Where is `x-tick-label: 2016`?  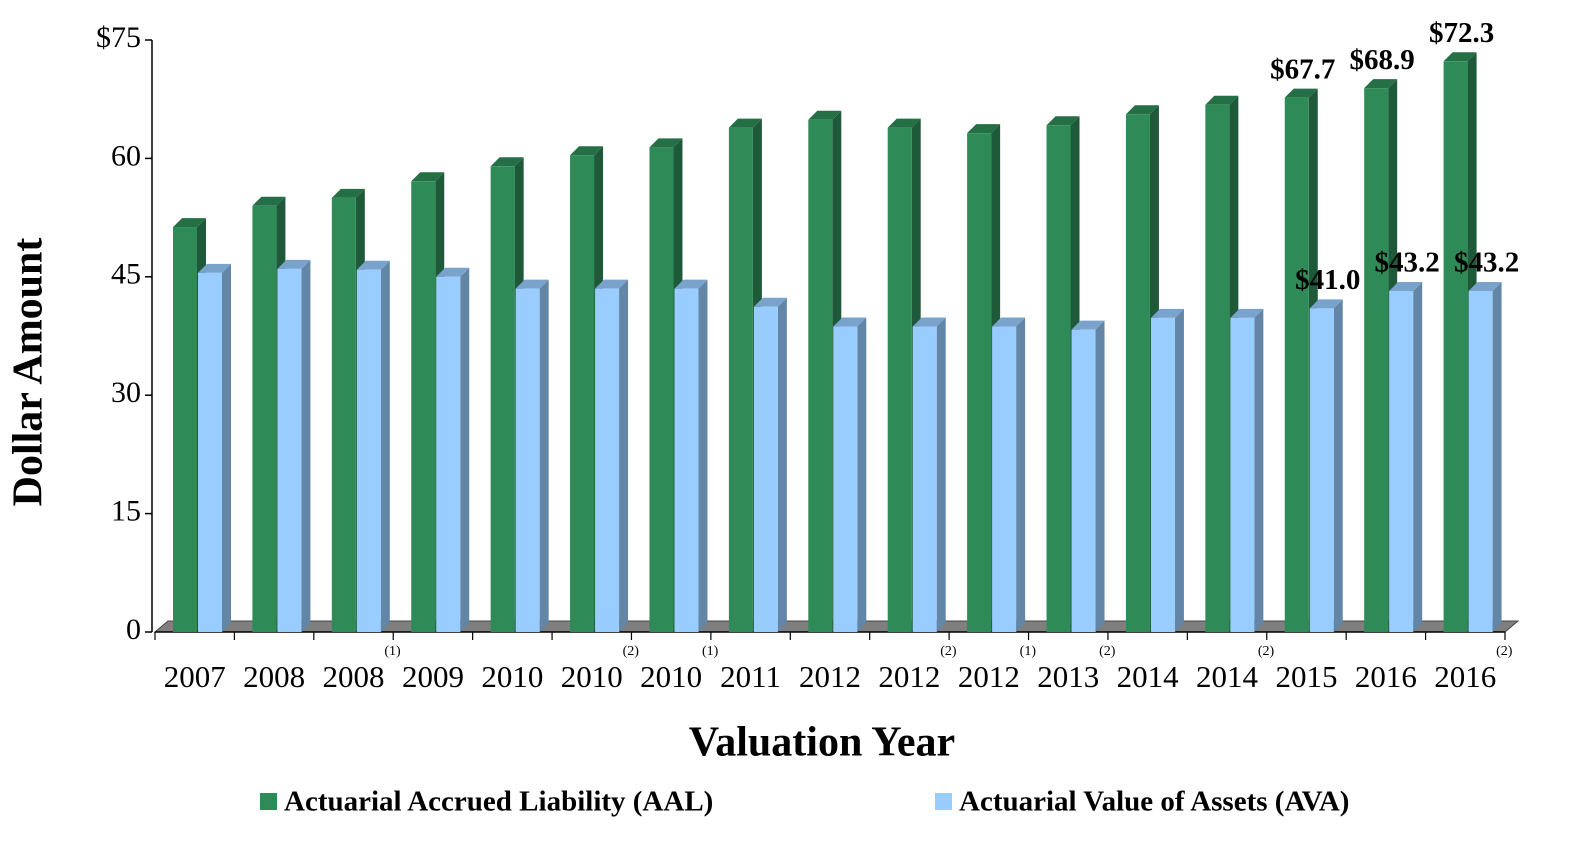 x-tick-label: 2016 is located at coordinates (1465, 676).